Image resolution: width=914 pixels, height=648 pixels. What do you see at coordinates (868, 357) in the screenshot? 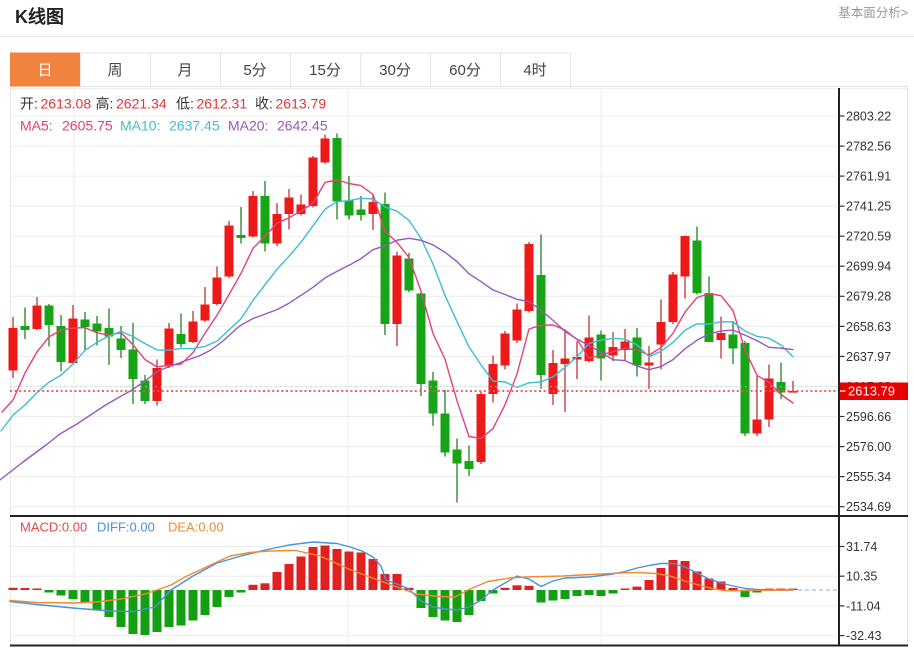
I see `svg-text: 2637.97` at bounding box center [868, 357].